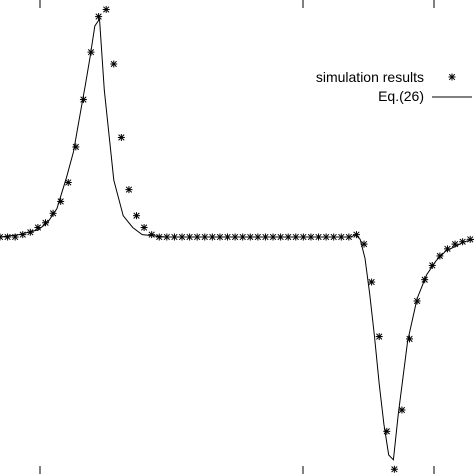  I want to click on legend-asterisk, so click(452, 77).